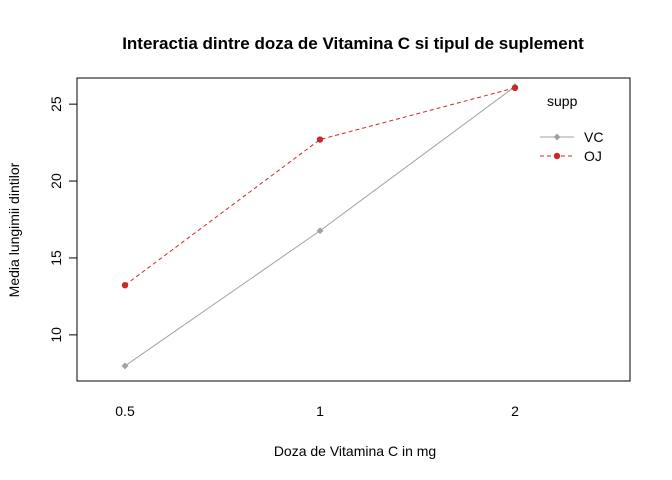  Describe the element at coordinates (571, 156) in the screenshot. I see `legend-item-oj: OJ` at that location.